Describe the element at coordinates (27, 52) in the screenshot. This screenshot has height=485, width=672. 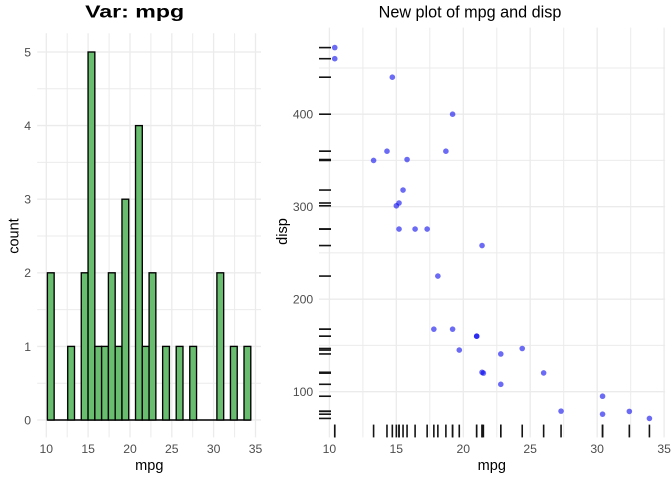
I see `svg-text: 5` at that location.